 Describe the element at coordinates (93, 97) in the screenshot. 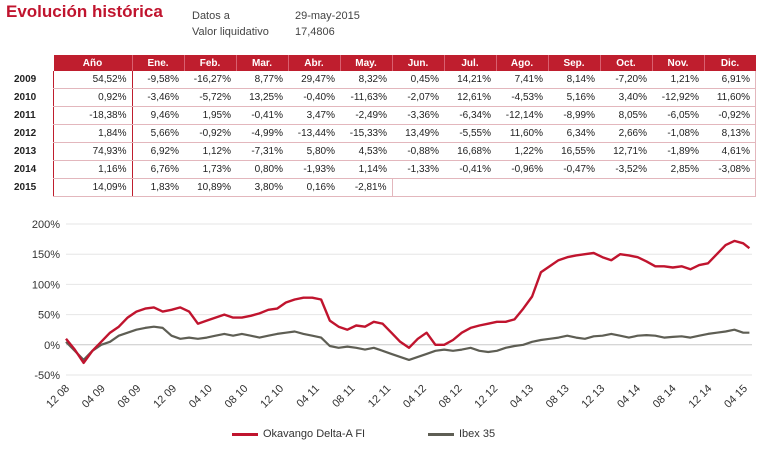

I see `annual-return-cell: 0,92%` at that location.